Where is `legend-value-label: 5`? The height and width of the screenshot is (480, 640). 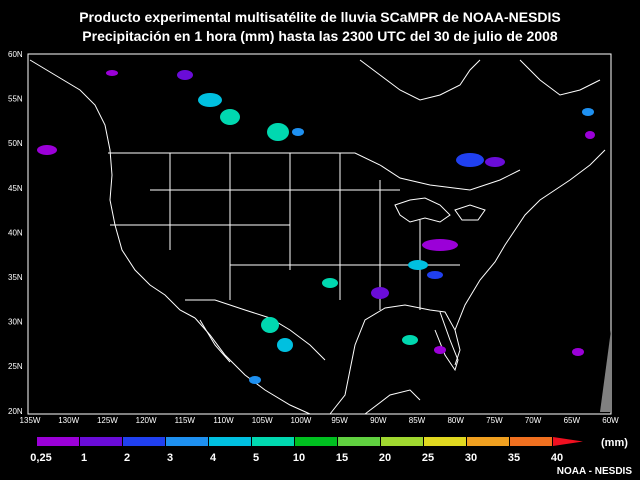 legend-value-label: 5 is located at coordinates (256, 458).